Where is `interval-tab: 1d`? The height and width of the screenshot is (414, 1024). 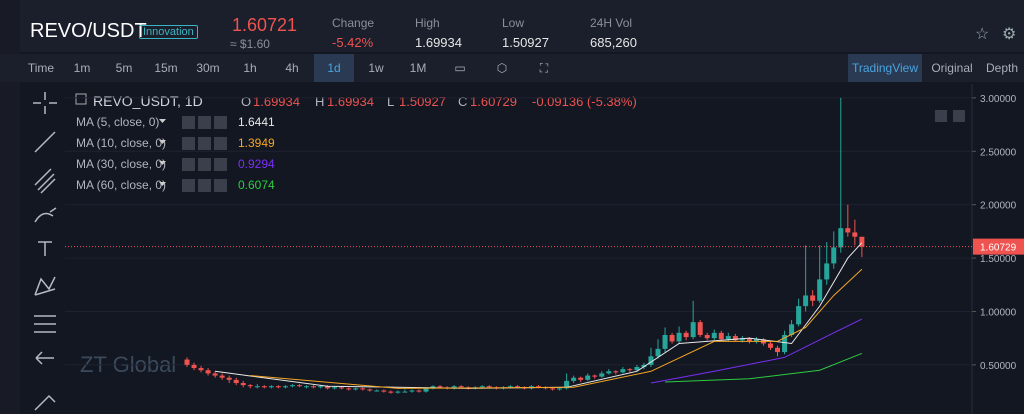
interval-tab: 1d is located at coordinates (334, 68).